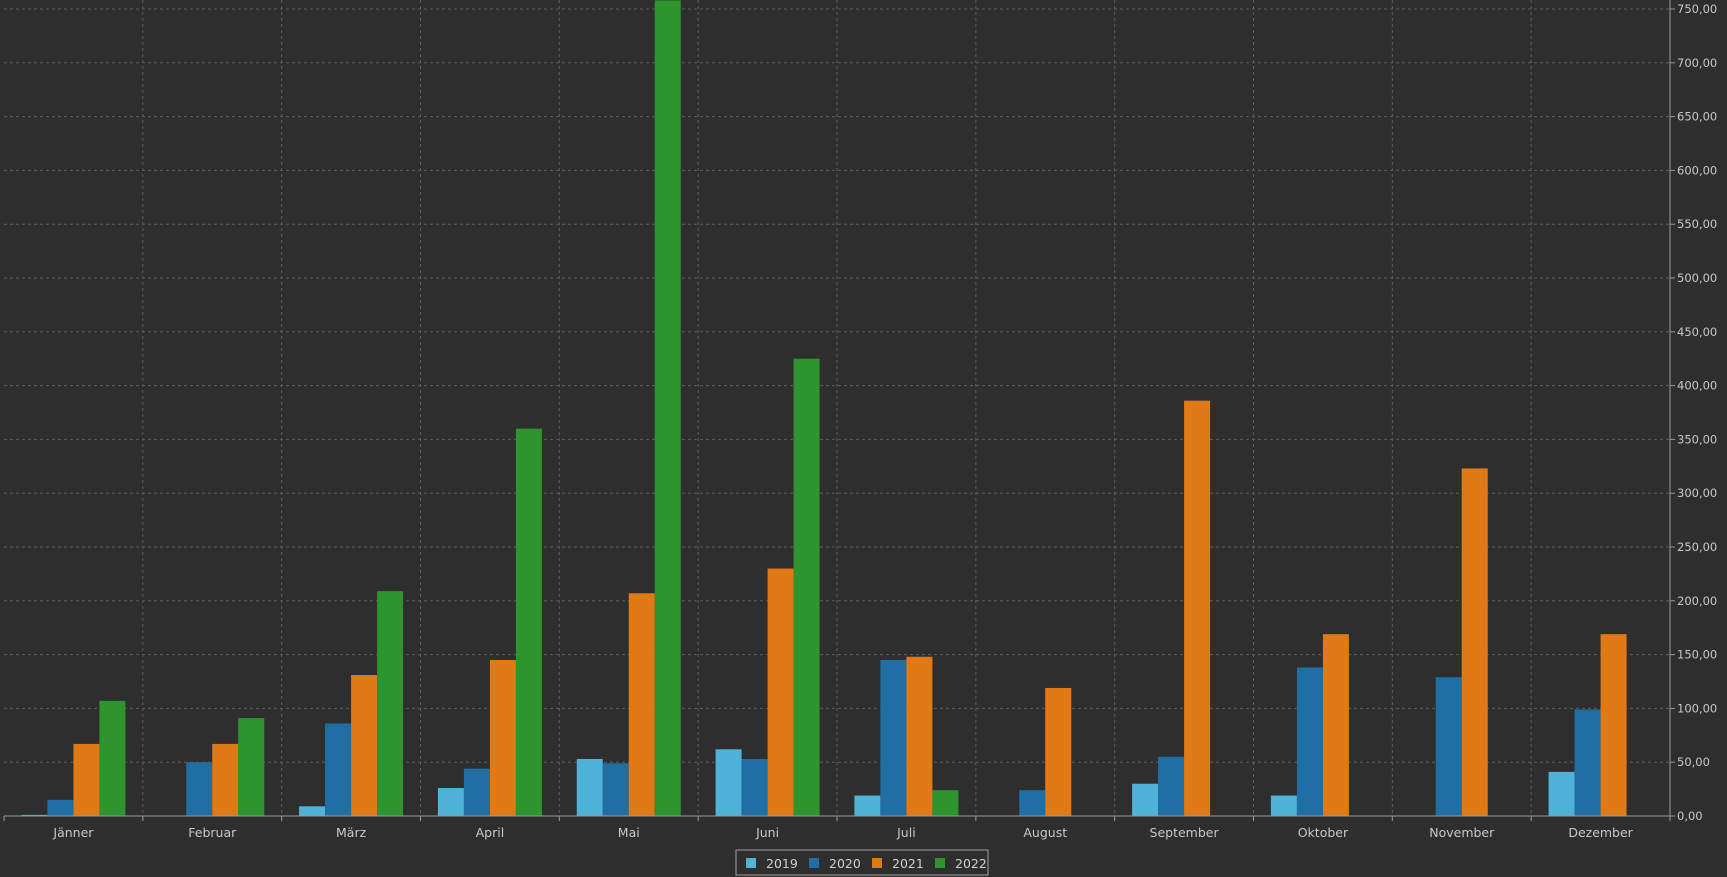 The width and height of the screenshot is (1727, 877). Describe the element at coordinates (1697, 278) in the screenshot. I see `y-tick-label: 500,00` at that location.